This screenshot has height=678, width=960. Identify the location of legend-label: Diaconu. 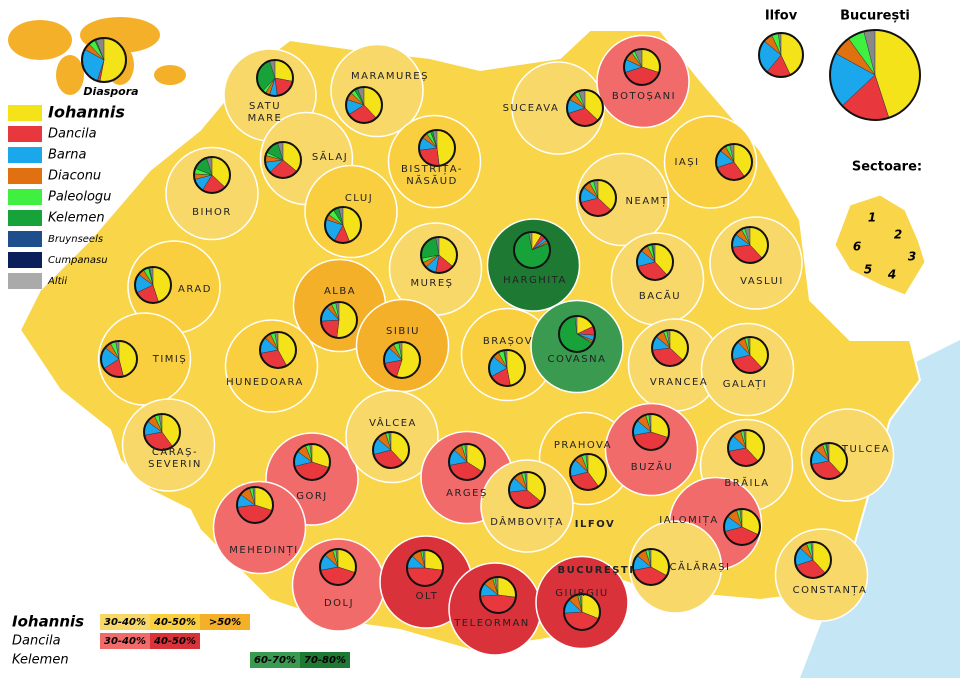
(74, 176).